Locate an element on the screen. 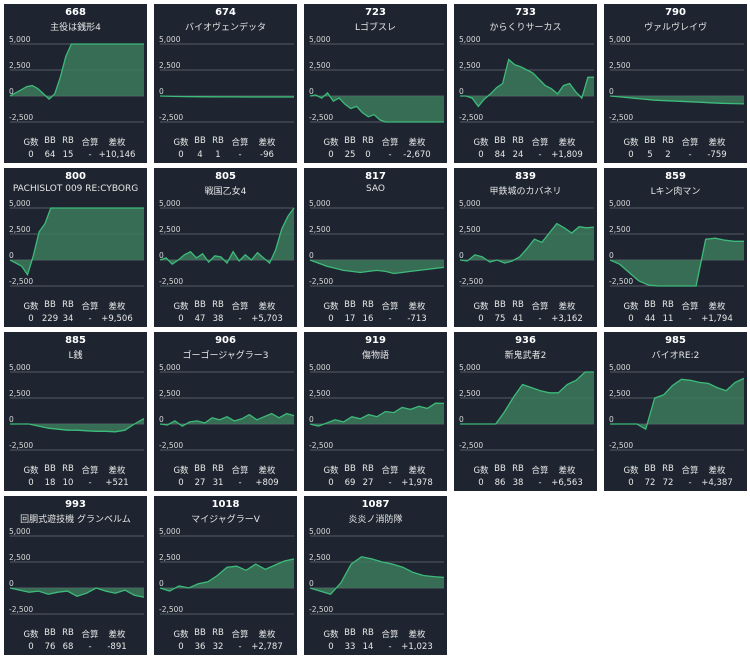  machine-number: 859 is located at coordinates (675, 176).